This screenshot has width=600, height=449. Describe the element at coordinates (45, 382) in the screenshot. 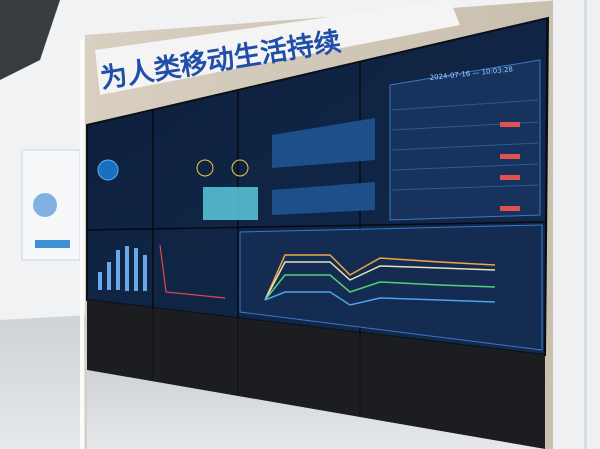

I see `floor` at that location.